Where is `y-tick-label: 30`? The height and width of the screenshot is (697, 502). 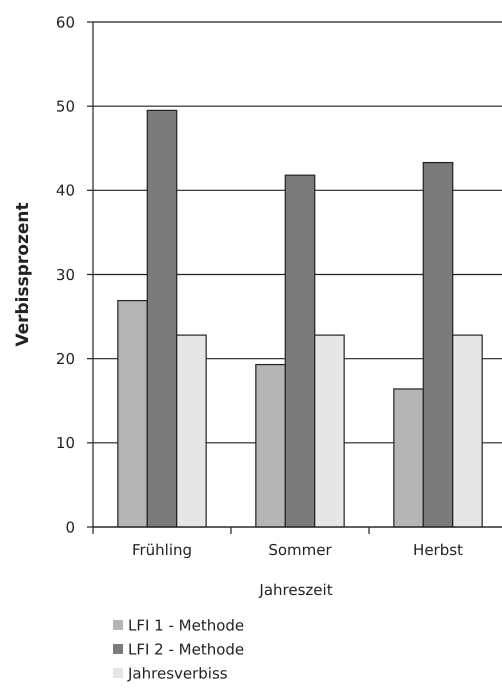
y-tick-label: 30 is located at coordinates (65, 275).